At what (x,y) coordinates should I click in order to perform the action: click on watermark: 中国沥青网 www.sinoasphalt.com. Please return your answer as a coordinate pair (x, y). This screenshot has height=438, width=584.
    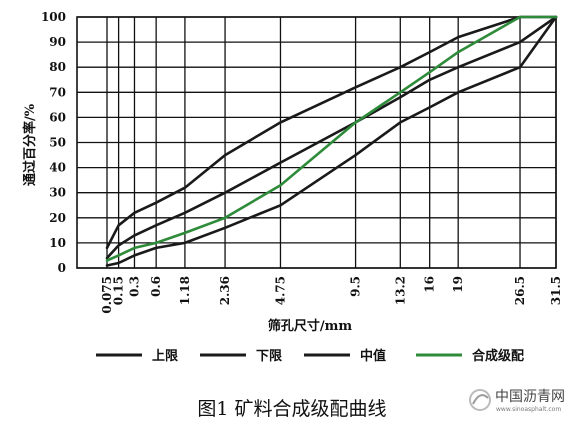
    Looking at the image, I should click on (517, 401).